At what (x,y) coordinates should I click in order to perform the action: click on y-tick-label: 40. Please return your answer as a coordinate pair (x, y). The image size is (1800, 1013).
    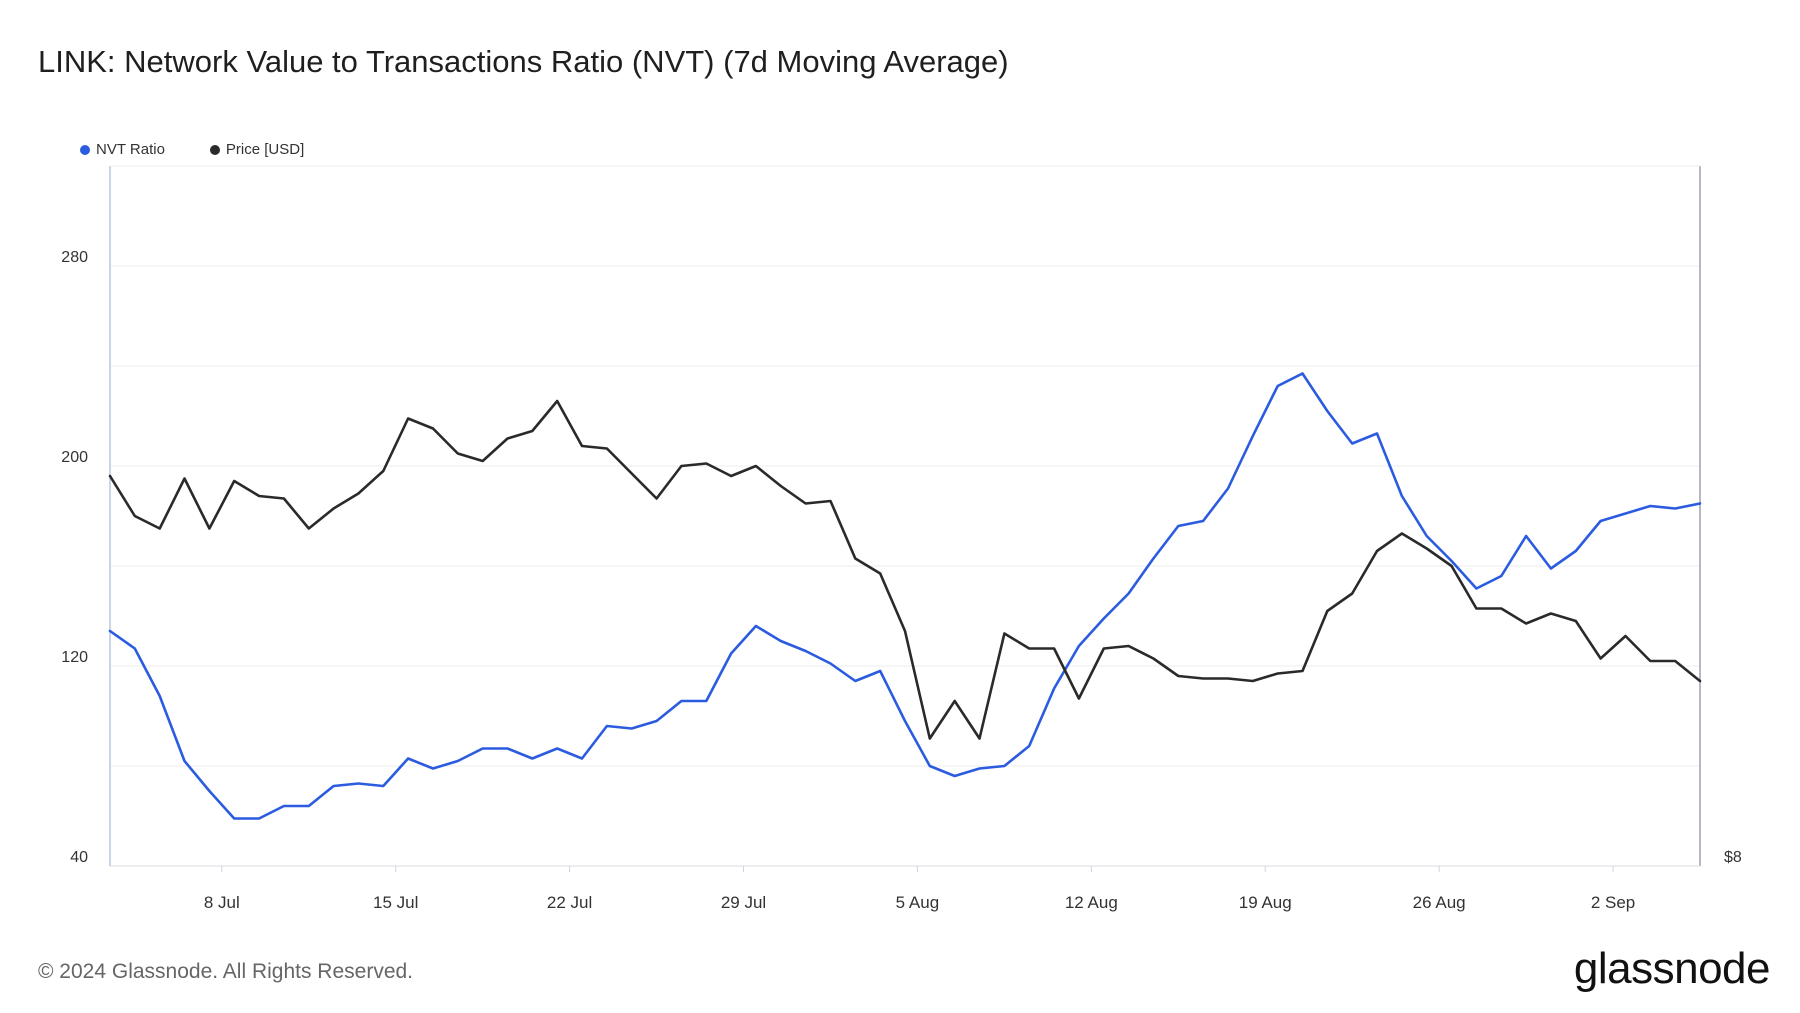
    Looking at the image, I should click on (79, 857).